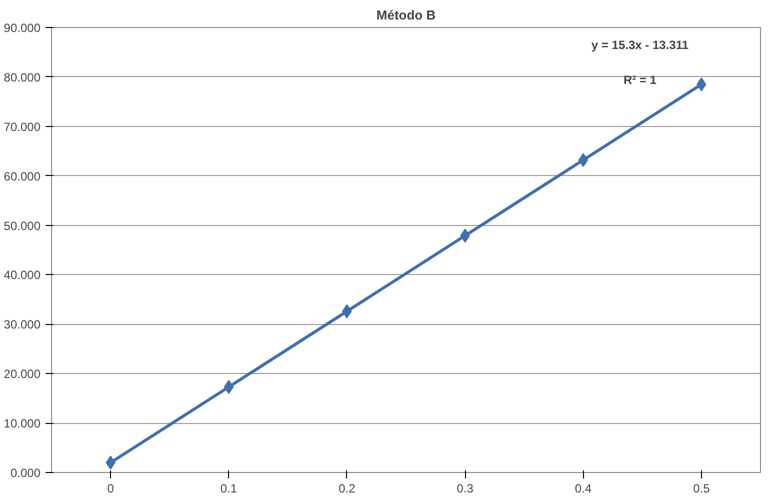 The width and height of the screenshot is (783, 498). What do you see at coordinates (583, 489) in the screenshot?
I see `x-tick-label: 0.4` at bounding box center [583, 489].